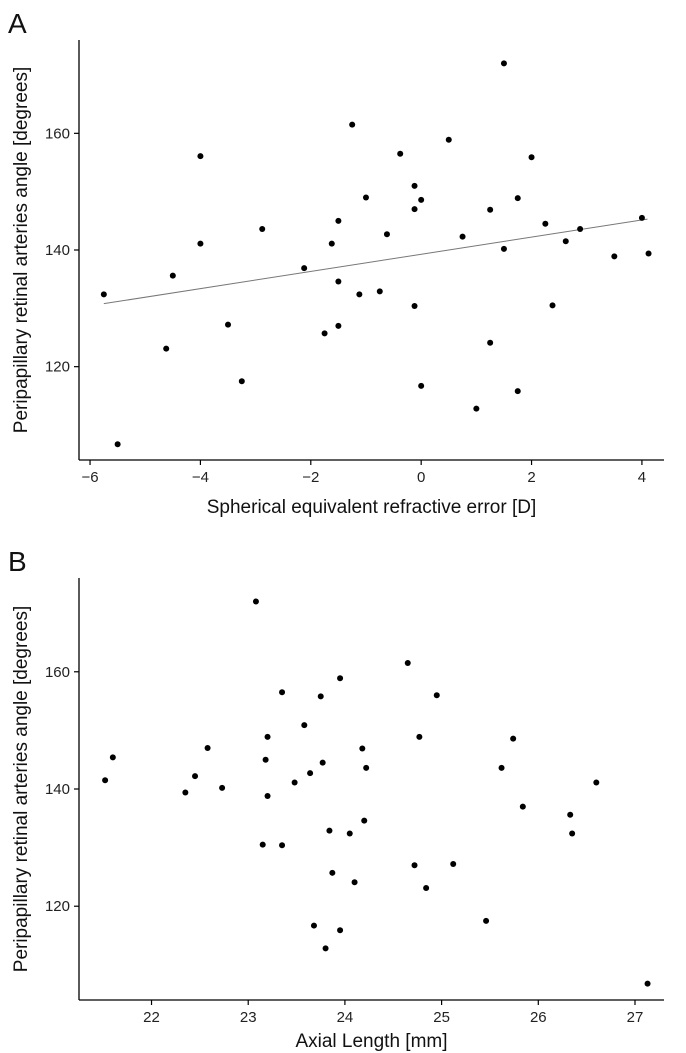  I want to click on x-tick-label: 25, so click(441, 1017).